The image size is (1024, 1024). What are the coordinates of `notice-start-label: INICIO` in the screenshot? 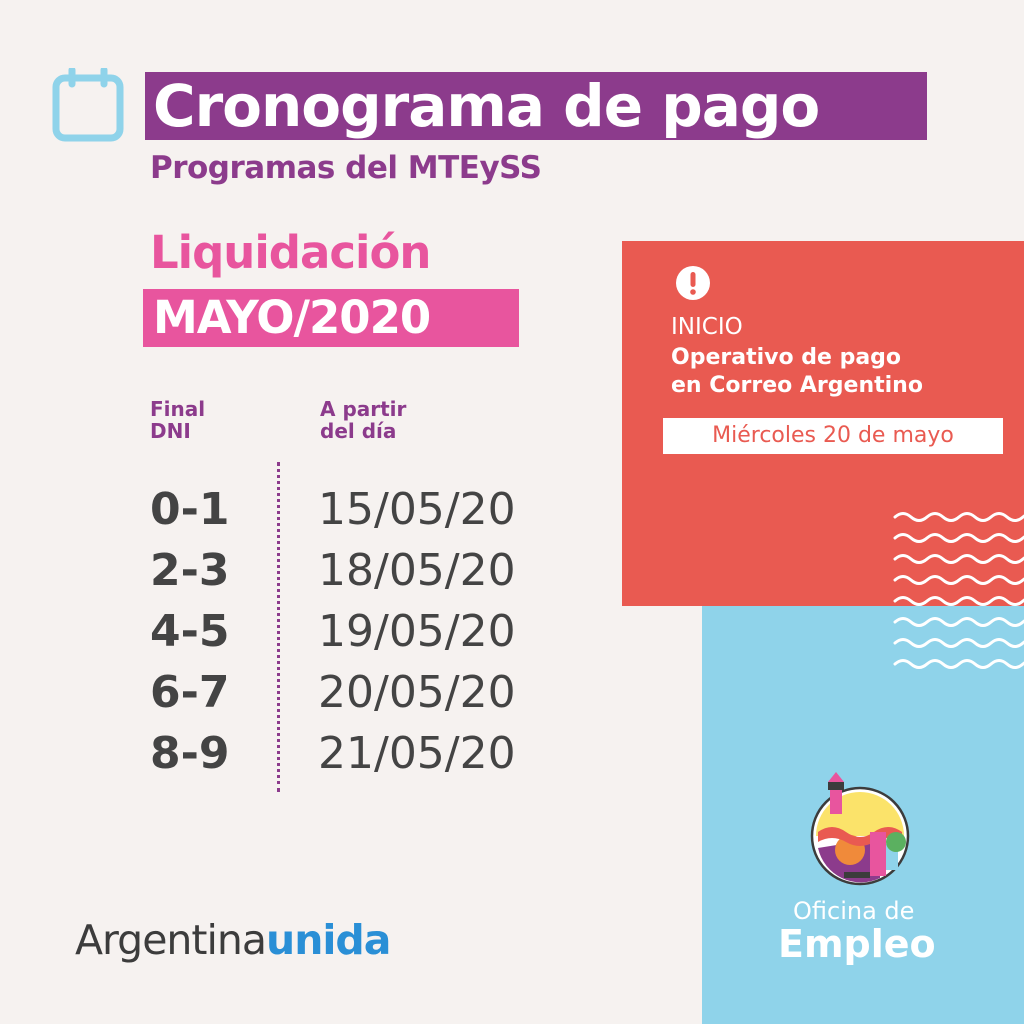 It's located at (707, 327).